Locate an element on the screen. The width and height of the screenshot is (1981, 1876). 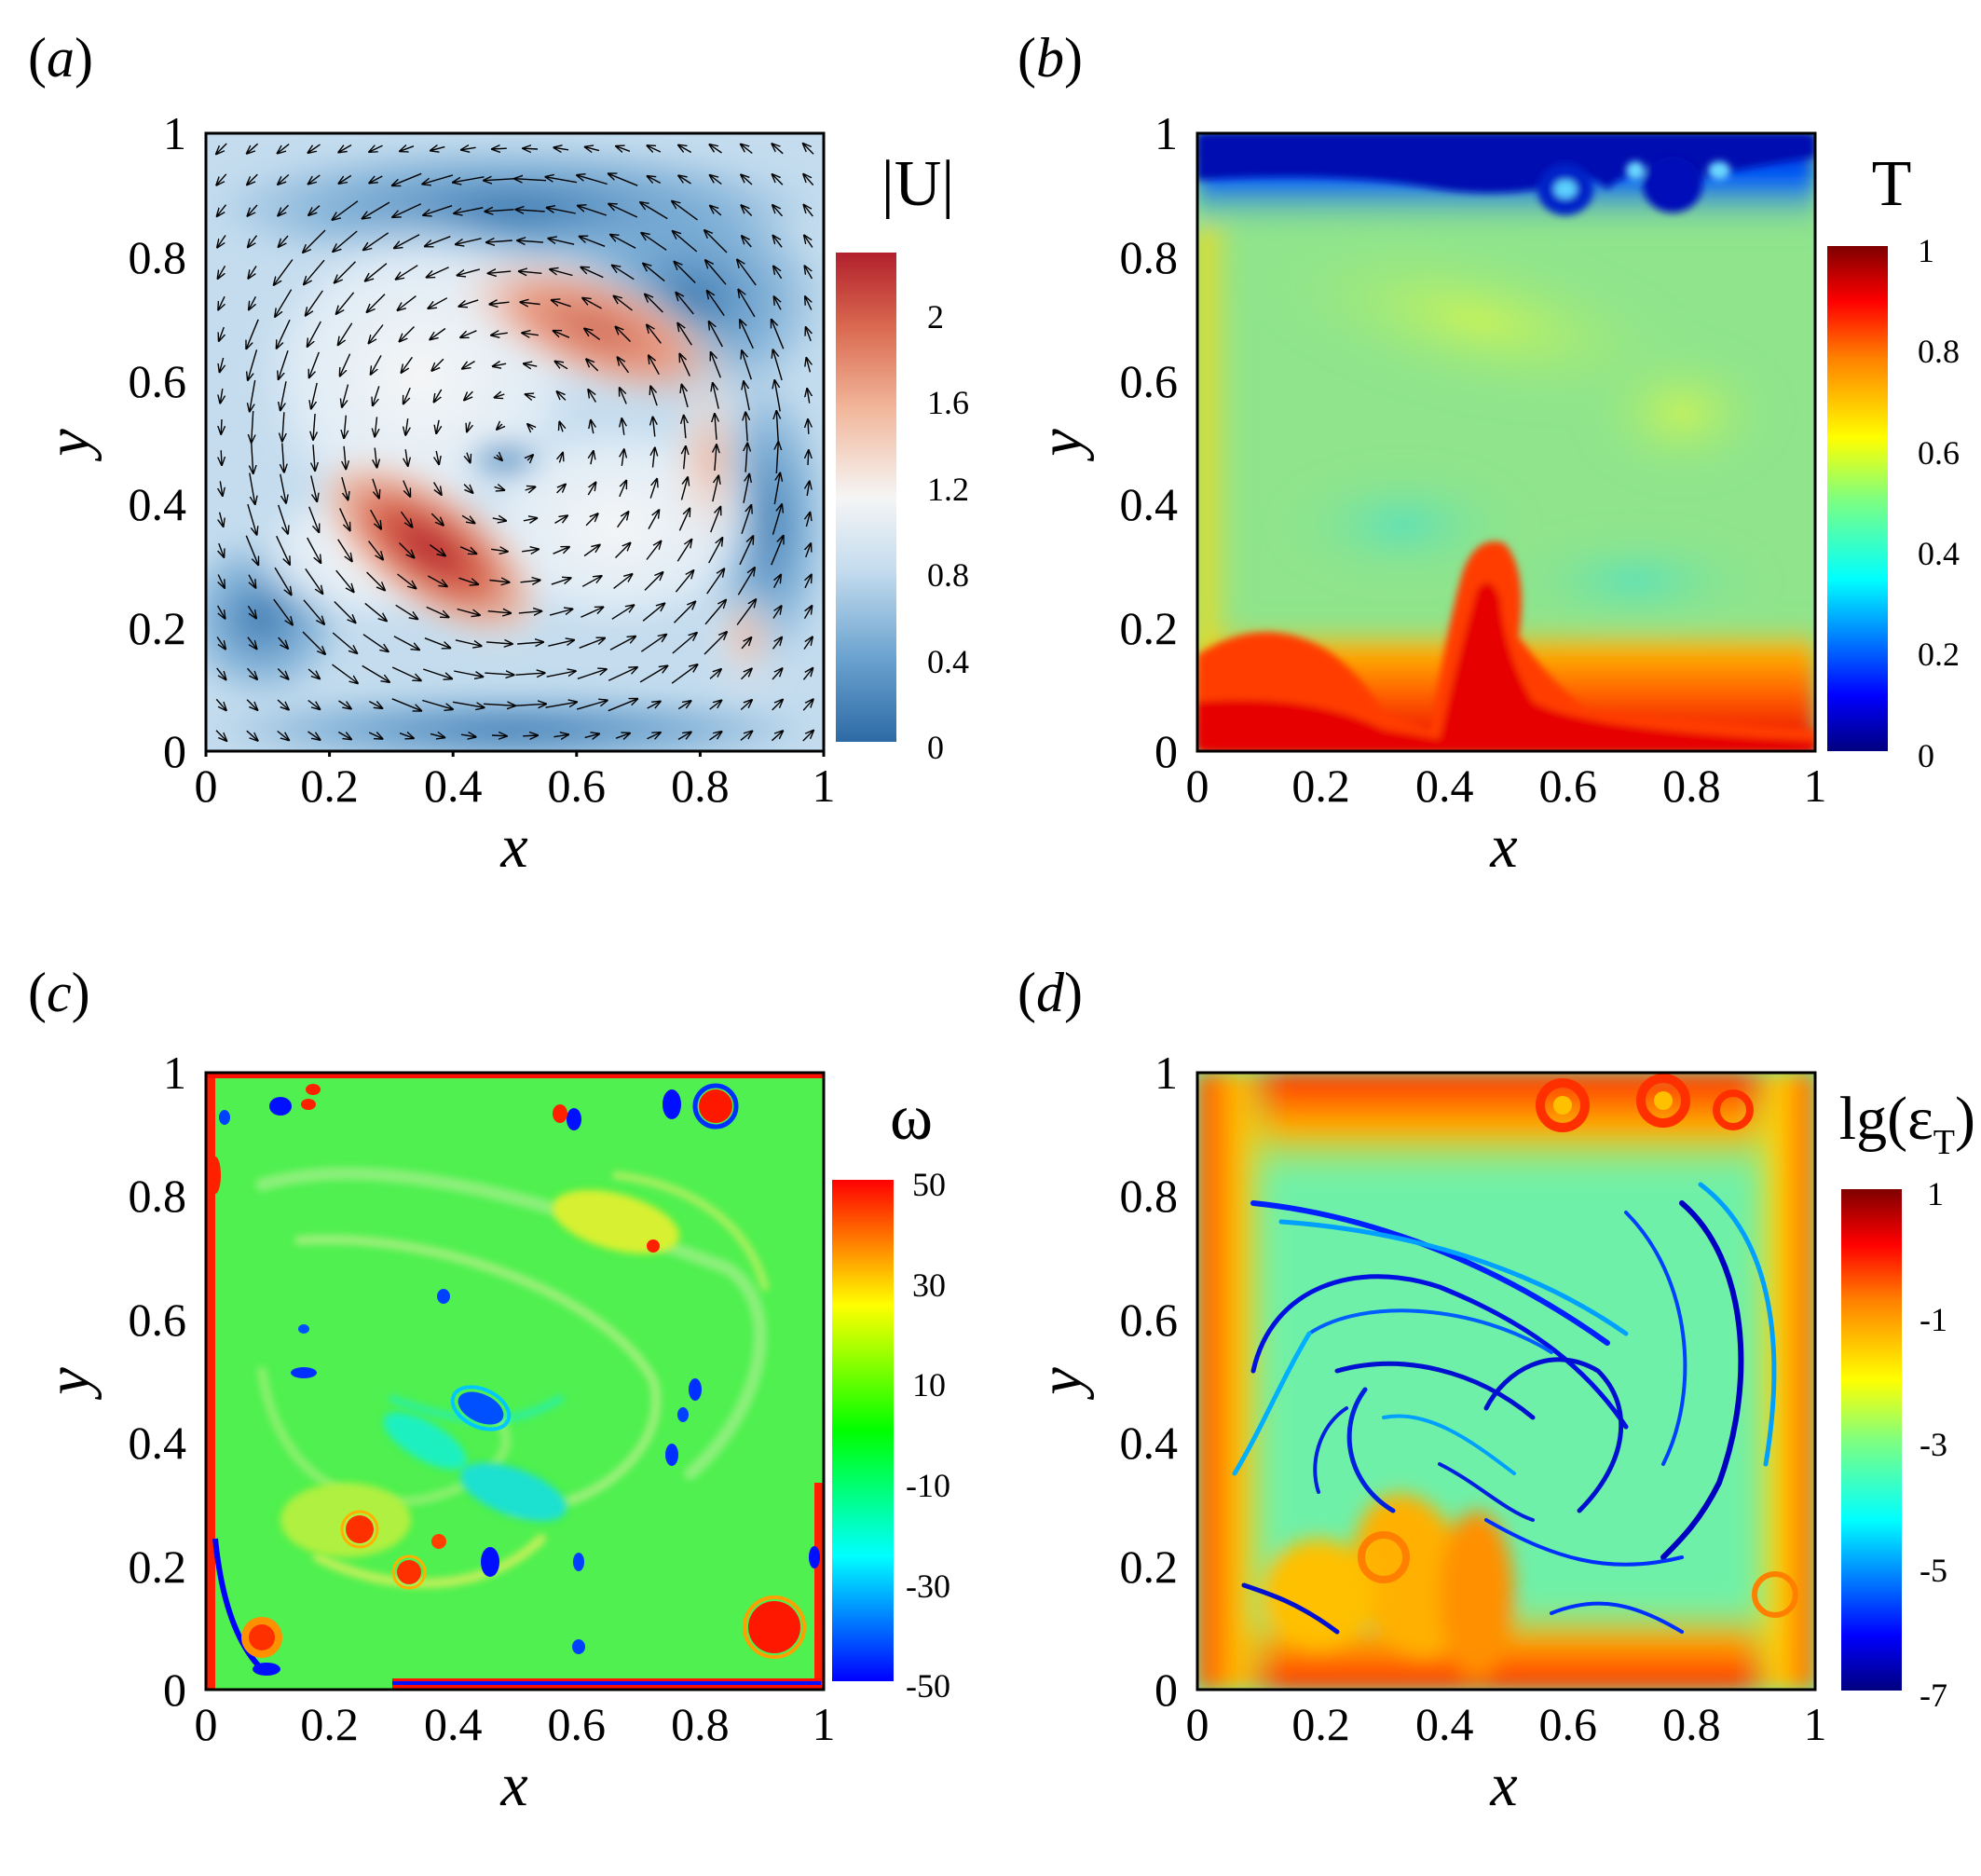
y-tick-label: 0.4 is located at coordinates (158, 1443).